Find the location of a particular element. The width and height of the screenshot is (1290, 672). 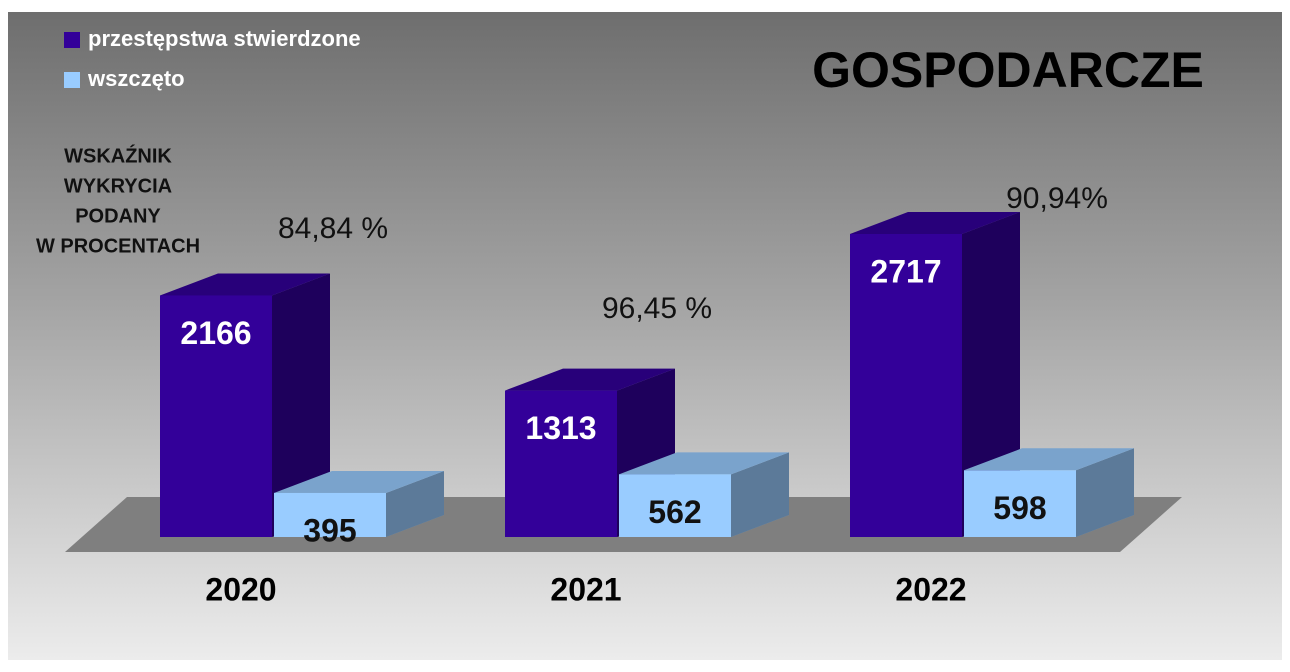

value-label: 2717 is located at coordinates (905, 271).